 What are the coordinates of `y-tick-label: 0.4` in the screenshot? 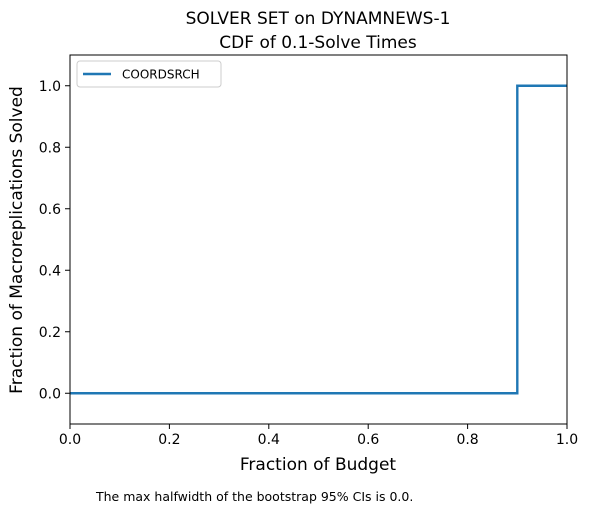 It's located at (50, 271).